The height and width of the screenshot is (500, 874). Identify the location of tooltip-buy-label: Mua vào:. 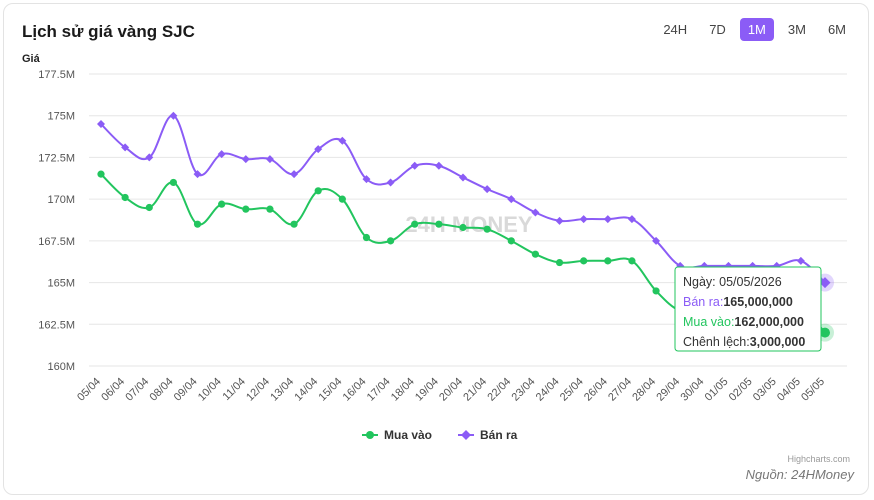
(708, 322).